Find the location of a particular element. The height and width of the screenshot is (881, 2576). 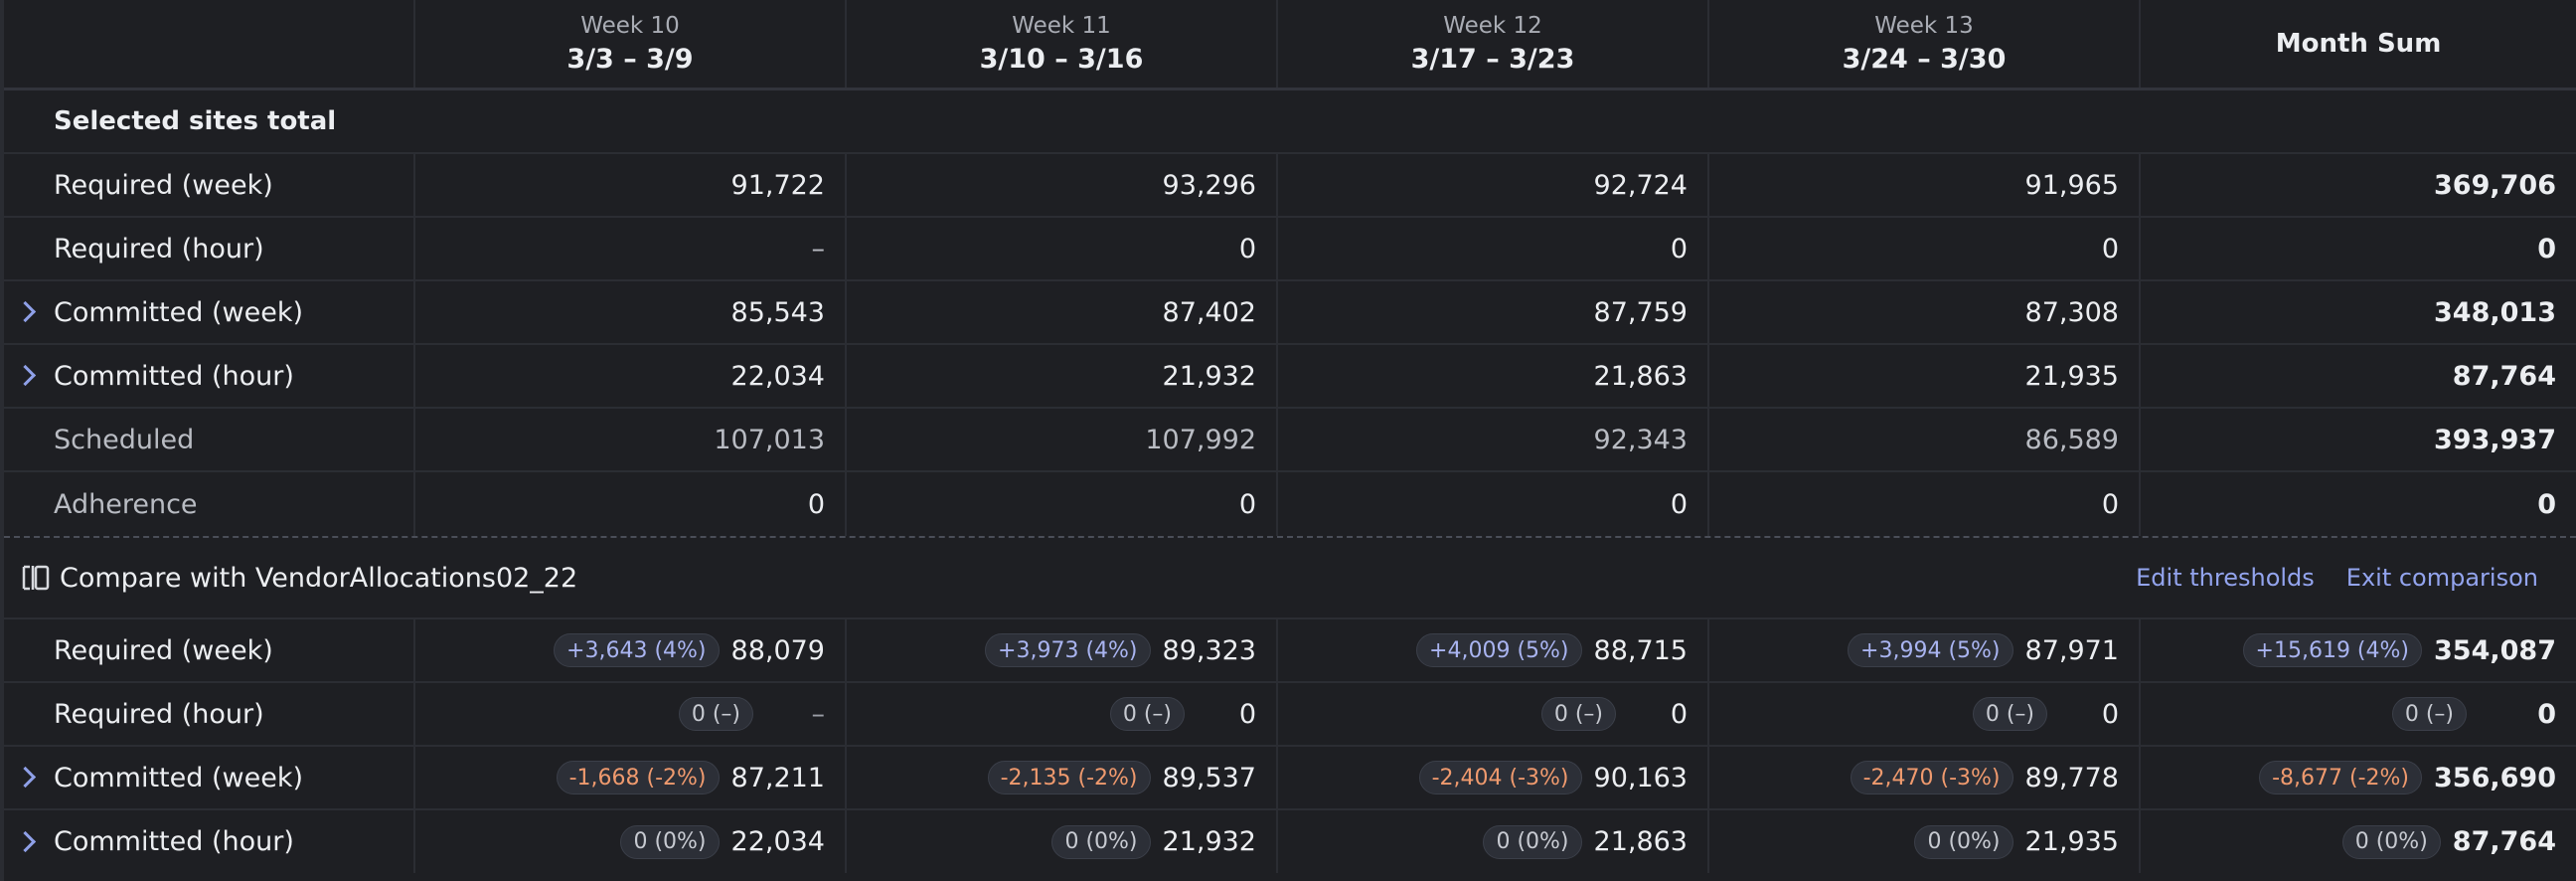

delta-badge: +15,619 (4%) is located at coordinates (2332, 650).